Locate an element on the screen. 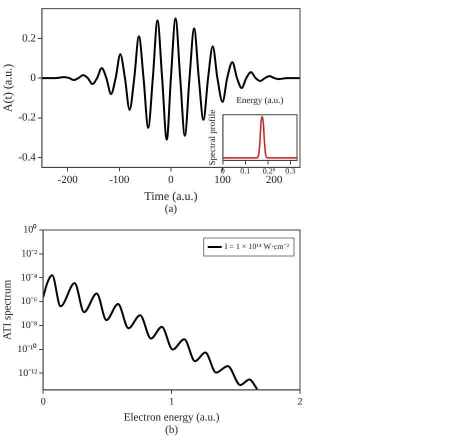 This screenshot has width=474, height=440. x-tick-label: 0.2 is located at coordinates (267, 171).